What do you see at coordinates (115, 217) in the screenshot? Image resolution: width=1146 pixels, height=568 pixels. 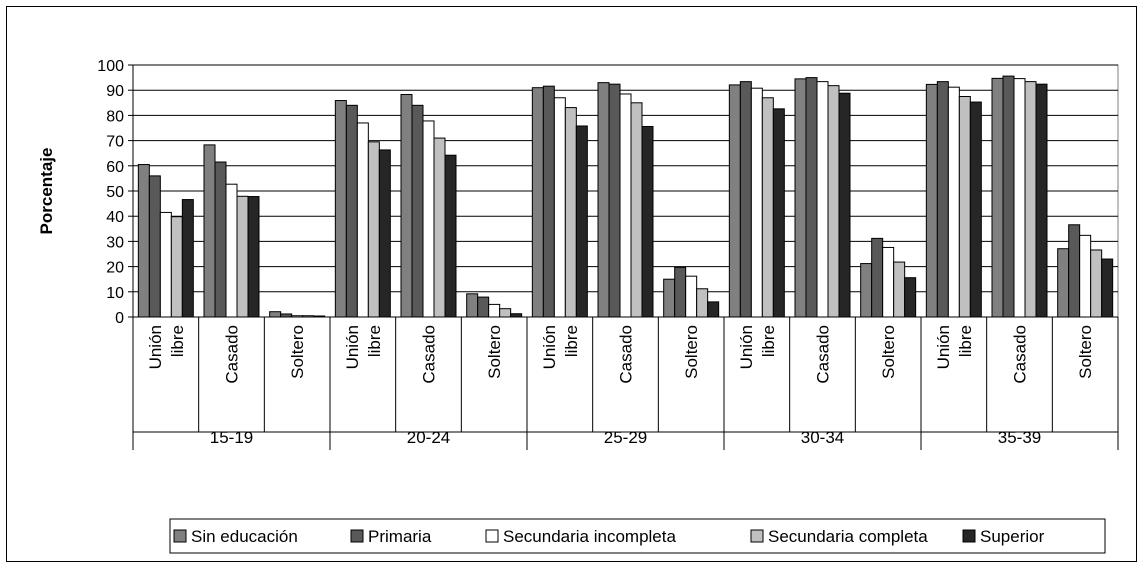 I see `y-tick-label: 40` at bounding box center [115, 217].